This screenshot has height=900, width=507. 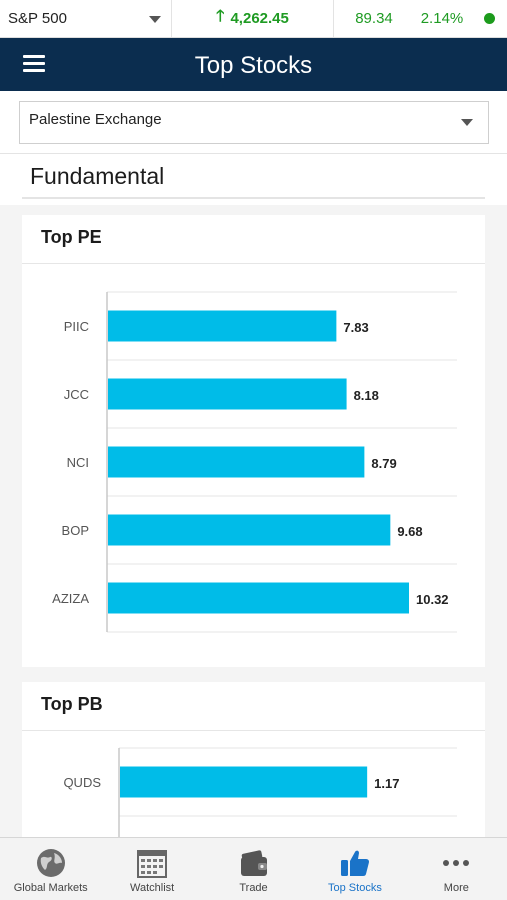 What do you see at coordinates (236, 462) in the screenshot?
I see `bar-nci` at bounding box center [236, 462].